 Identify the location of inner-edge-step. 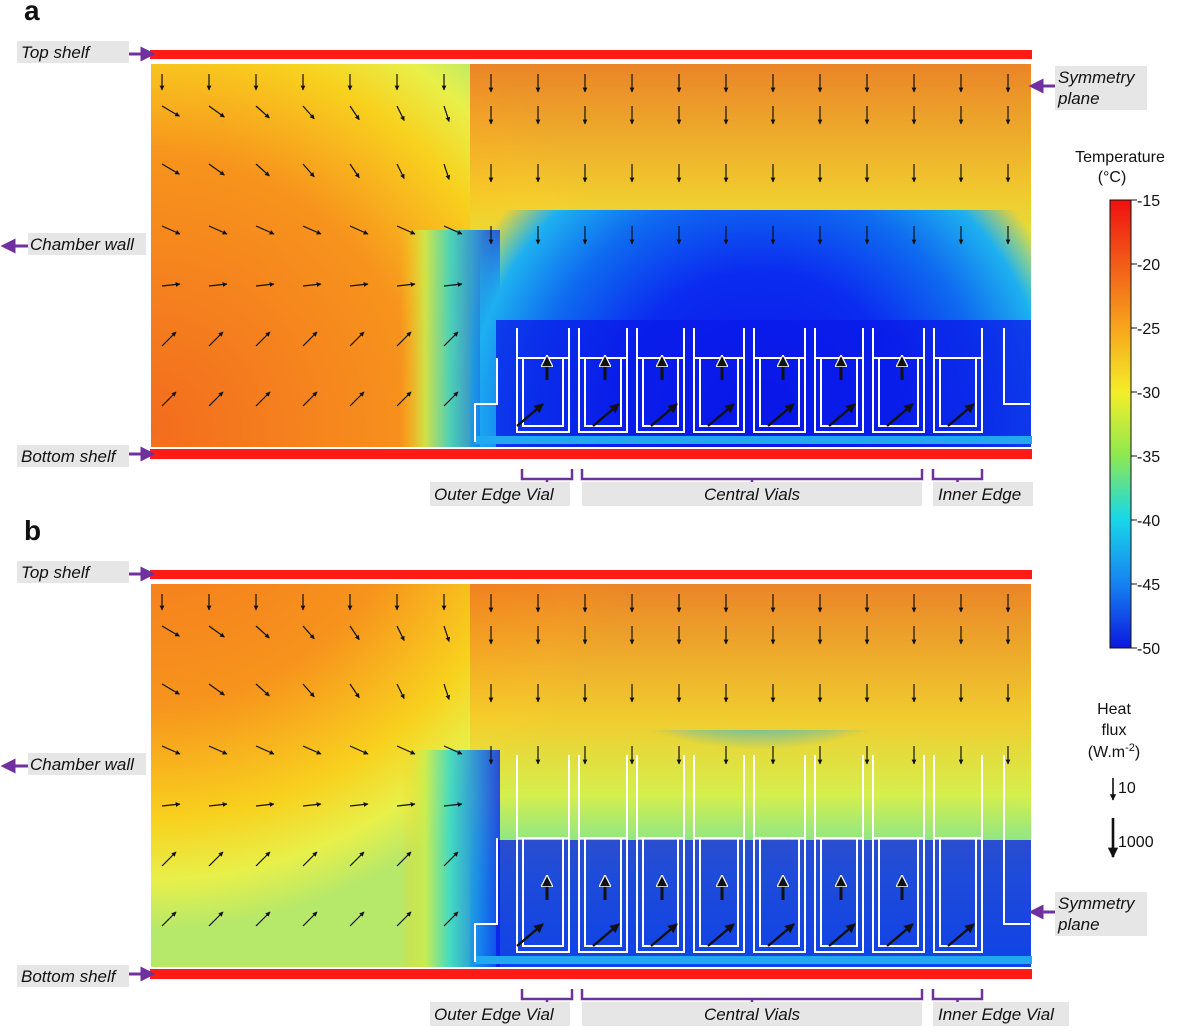
(1016, 366).